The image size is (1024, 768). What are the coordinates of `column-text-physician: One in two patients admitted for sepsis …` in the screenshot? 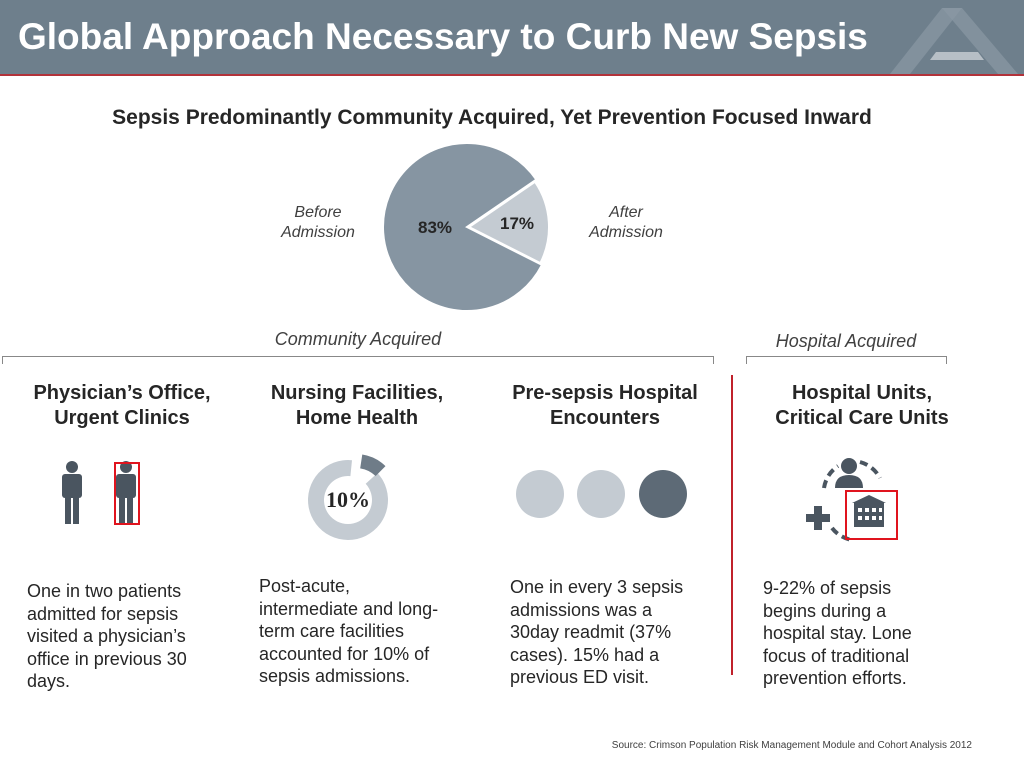 It's located at (107, 636).